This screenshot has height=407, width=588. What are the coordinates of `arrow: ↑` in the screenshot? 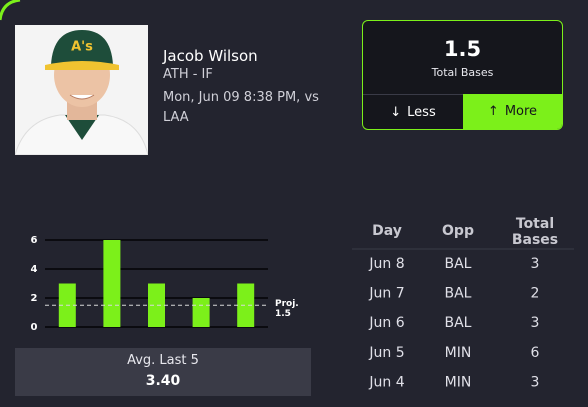 It's located at (493, 111).